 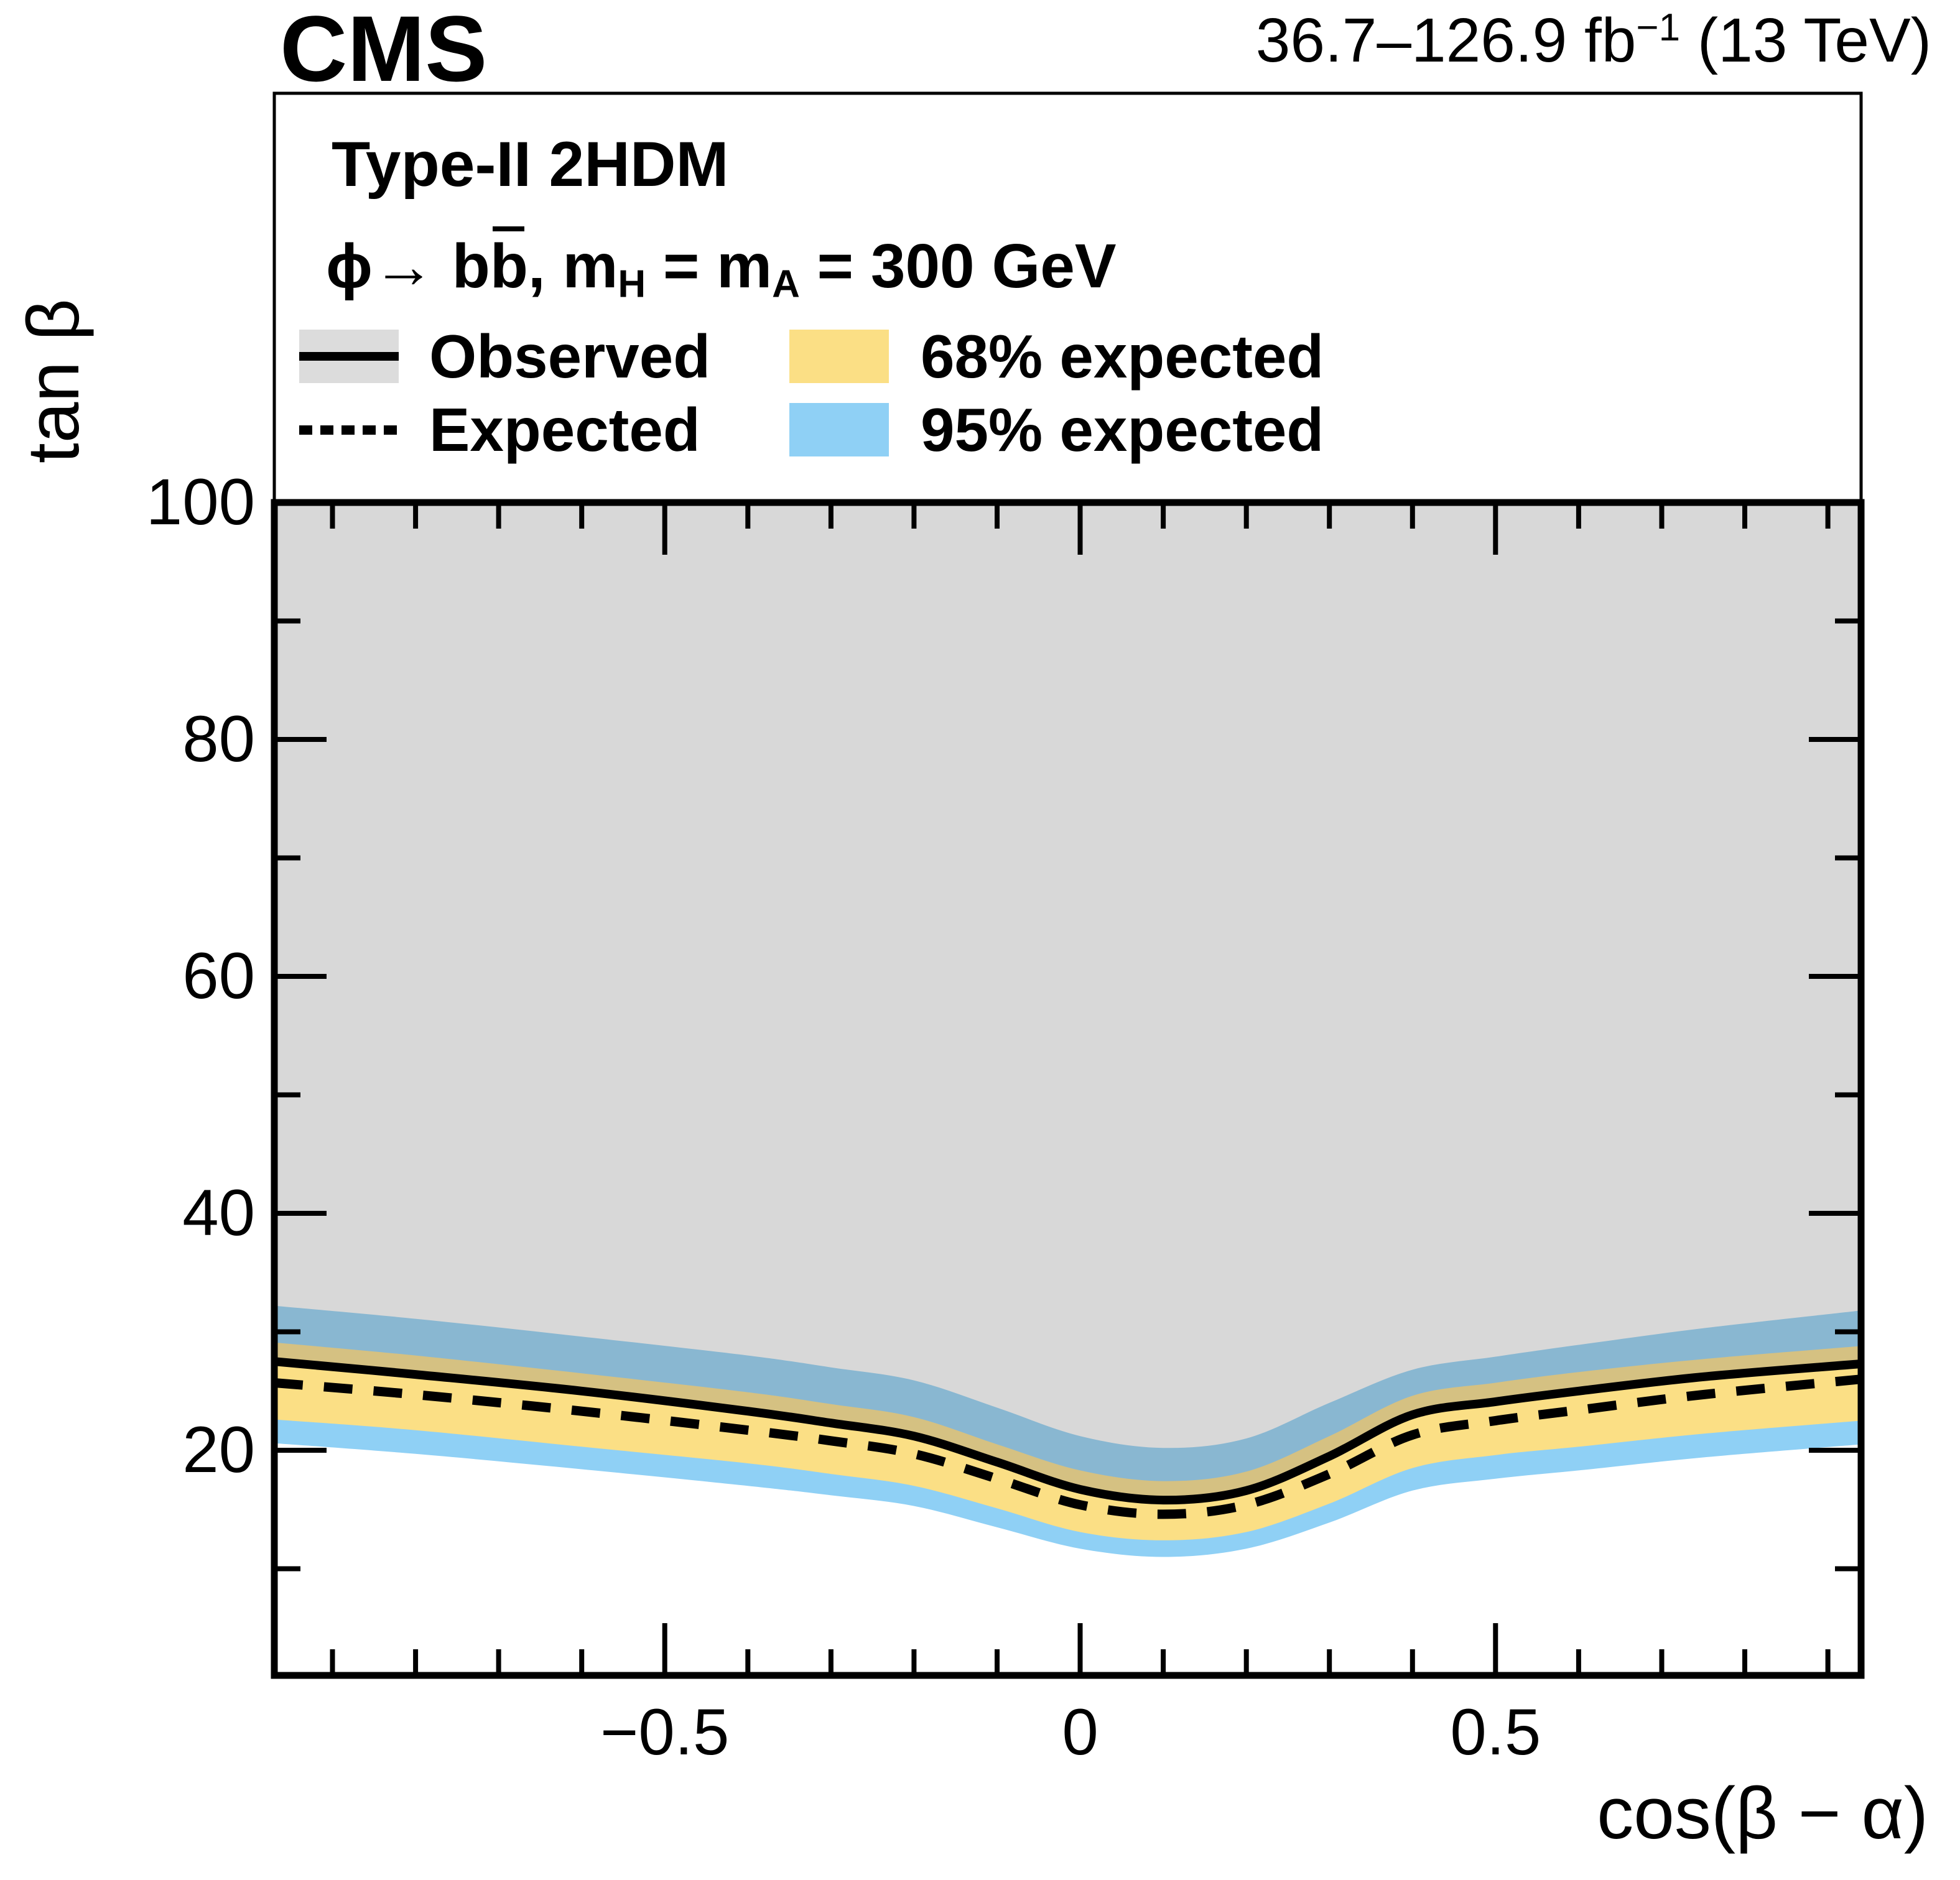 What do you see at coordinates (572, 266) in the screenshot?
I see `process-mid: , m` at bounding box center [572, 266].